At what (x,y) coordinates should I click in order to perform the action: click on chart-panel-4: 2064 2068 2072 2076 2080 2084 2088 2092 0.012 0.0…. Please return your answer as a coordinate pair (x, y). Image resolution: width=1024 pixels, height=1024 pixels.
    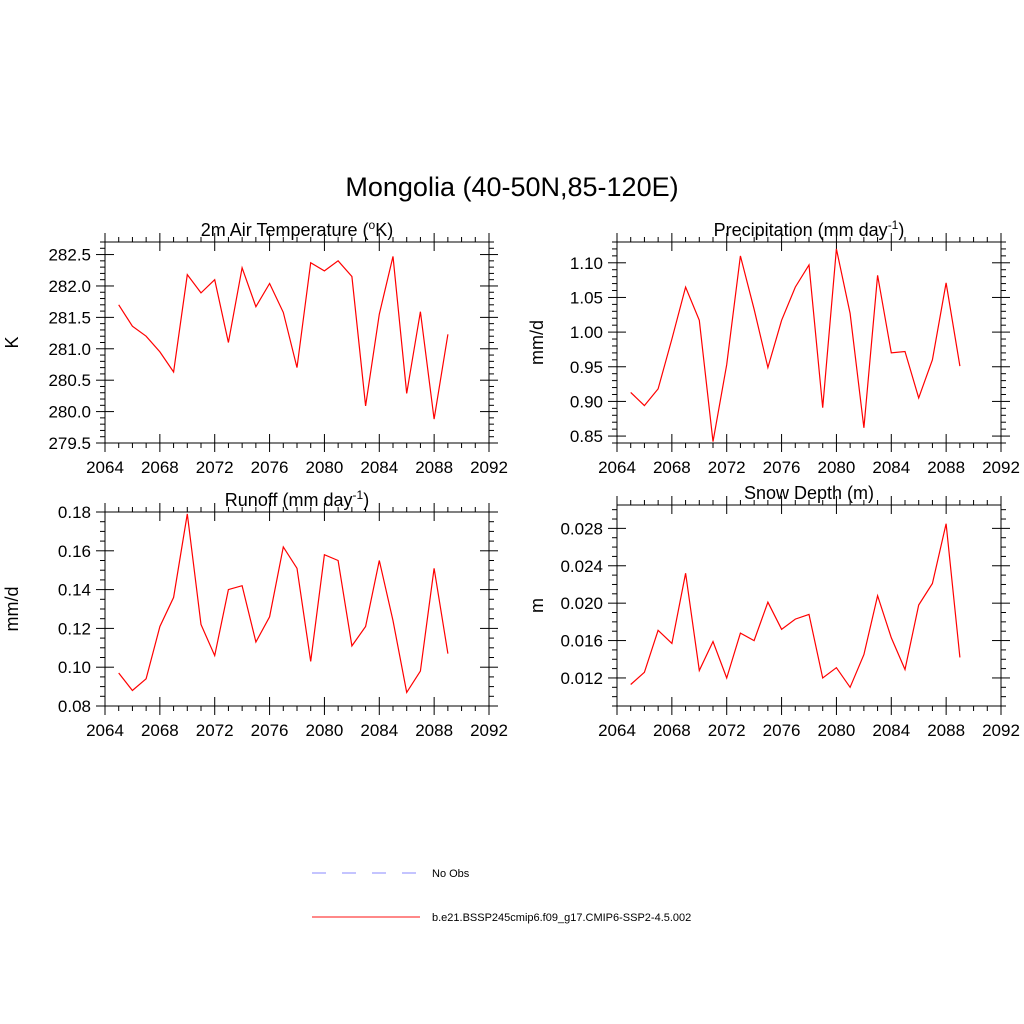
    Looking at the image, I should click on (773, 611).